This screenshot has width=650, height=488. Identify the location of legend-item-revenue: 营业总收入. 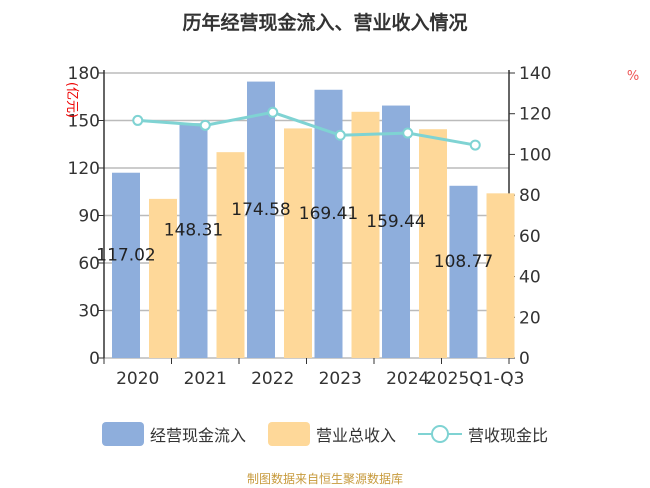
(331, 434).